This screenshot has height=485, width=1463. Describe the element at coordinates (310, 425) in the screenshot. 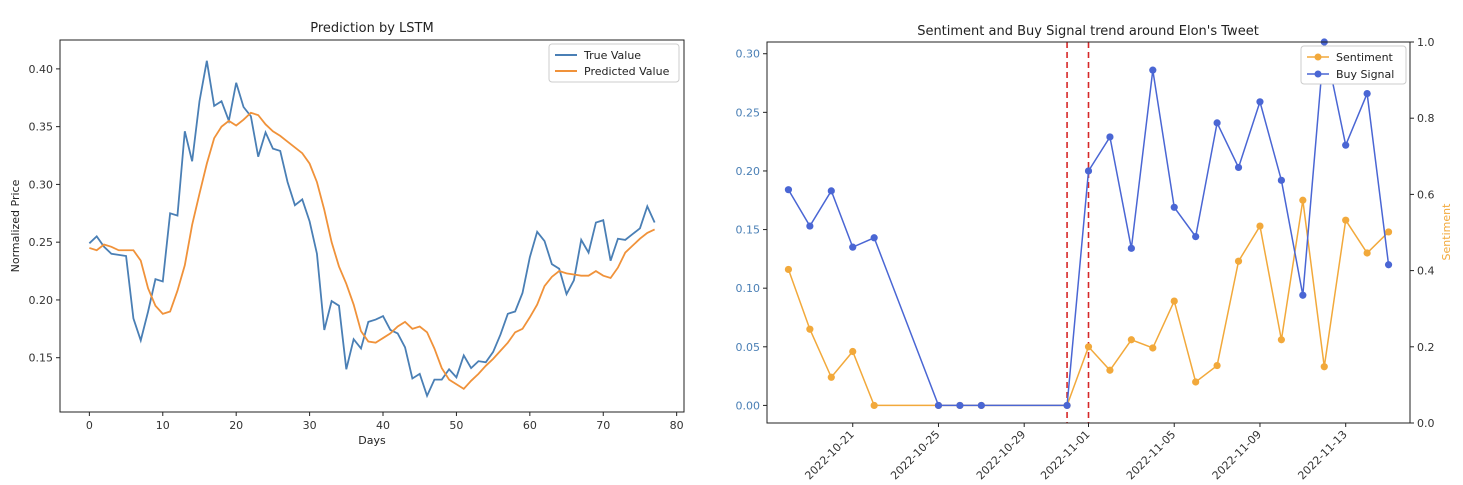

I see `lstm-x-tick-label: 30` at that location.